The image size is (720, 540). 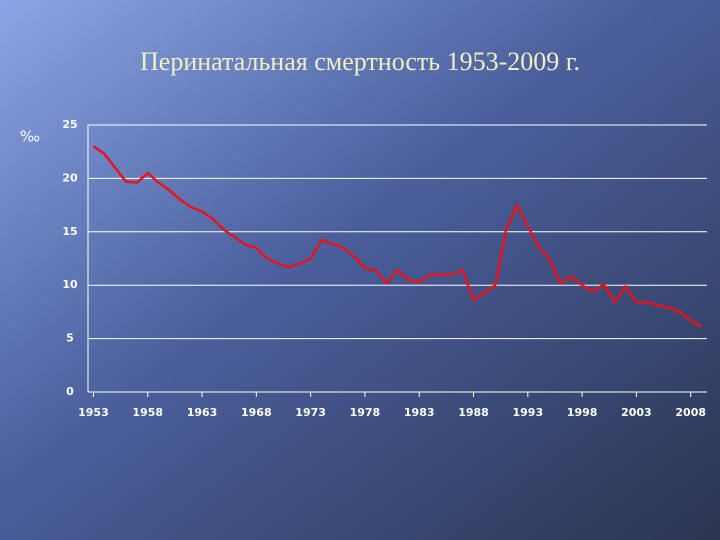 I want to click on y-tick-label: 0, so click(x=70, y=391).